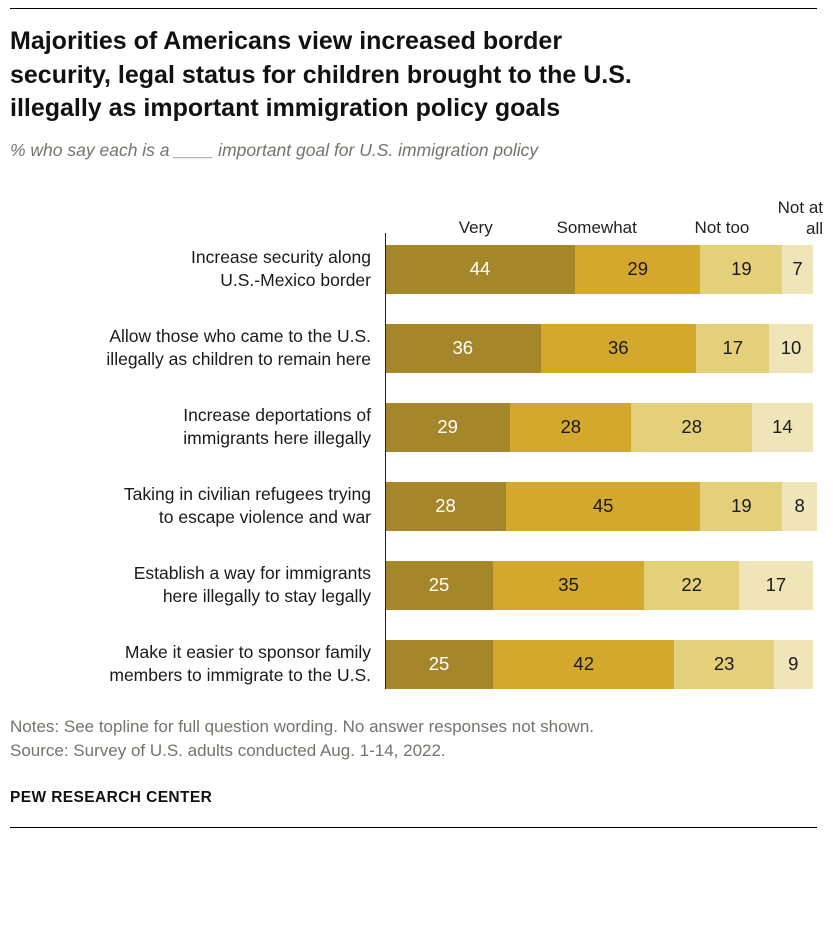  I want to click on column-header-not-at-all: Not at all, so click(800, 218).